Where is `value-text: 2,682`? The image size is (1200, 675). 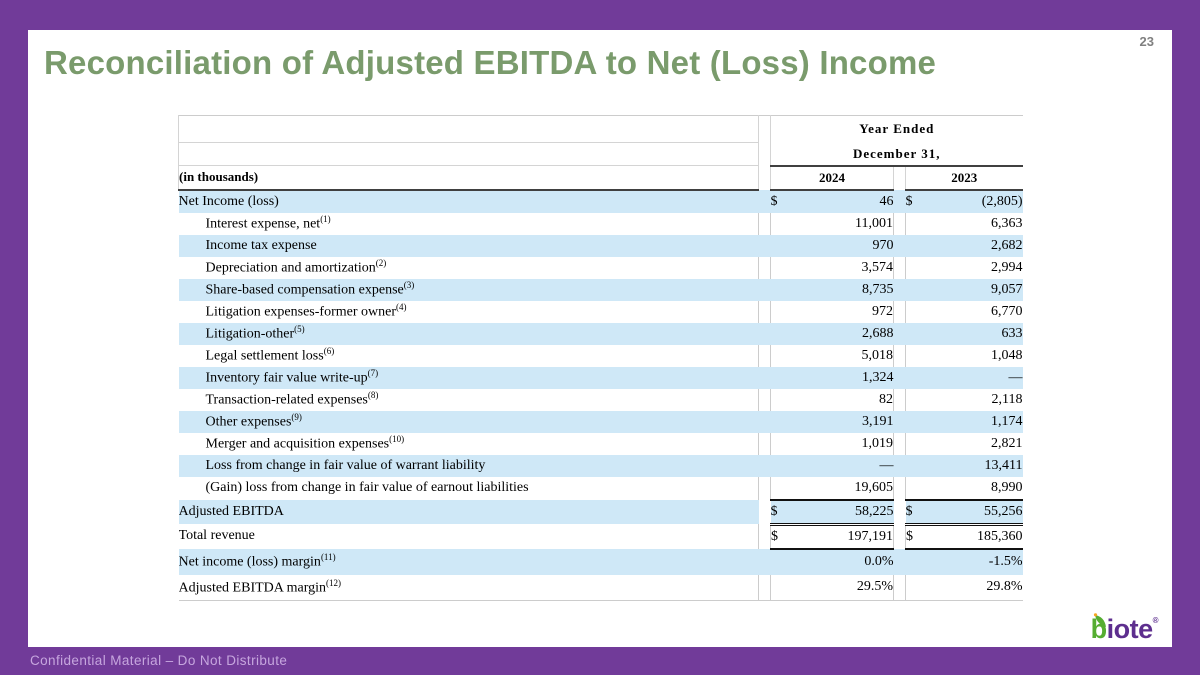
value-text: 2,682 is located at coordinates (1007, 245).